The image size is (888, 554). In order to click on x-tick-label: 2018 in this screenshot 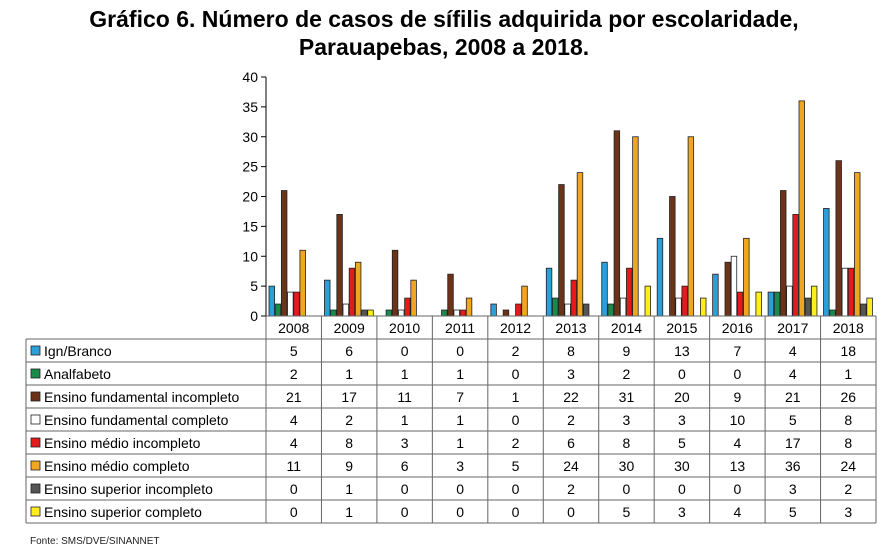, I will do `click(848, 328)`.